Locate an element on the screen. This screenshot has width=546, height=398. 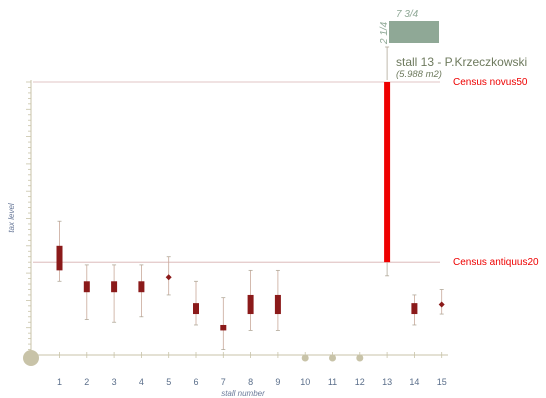
x-tick-label: 4 is located at coordinates (141, 382).